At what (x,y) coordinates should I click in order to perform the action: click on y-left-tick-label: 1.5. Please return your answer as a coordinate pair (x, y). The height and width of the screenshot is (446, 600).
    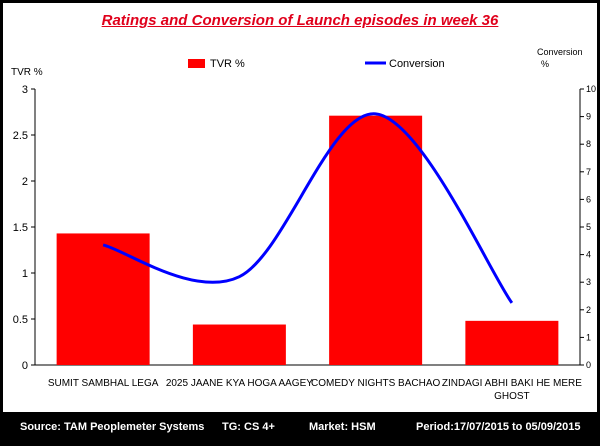
    Looking at the image, I should click on (20, 228).